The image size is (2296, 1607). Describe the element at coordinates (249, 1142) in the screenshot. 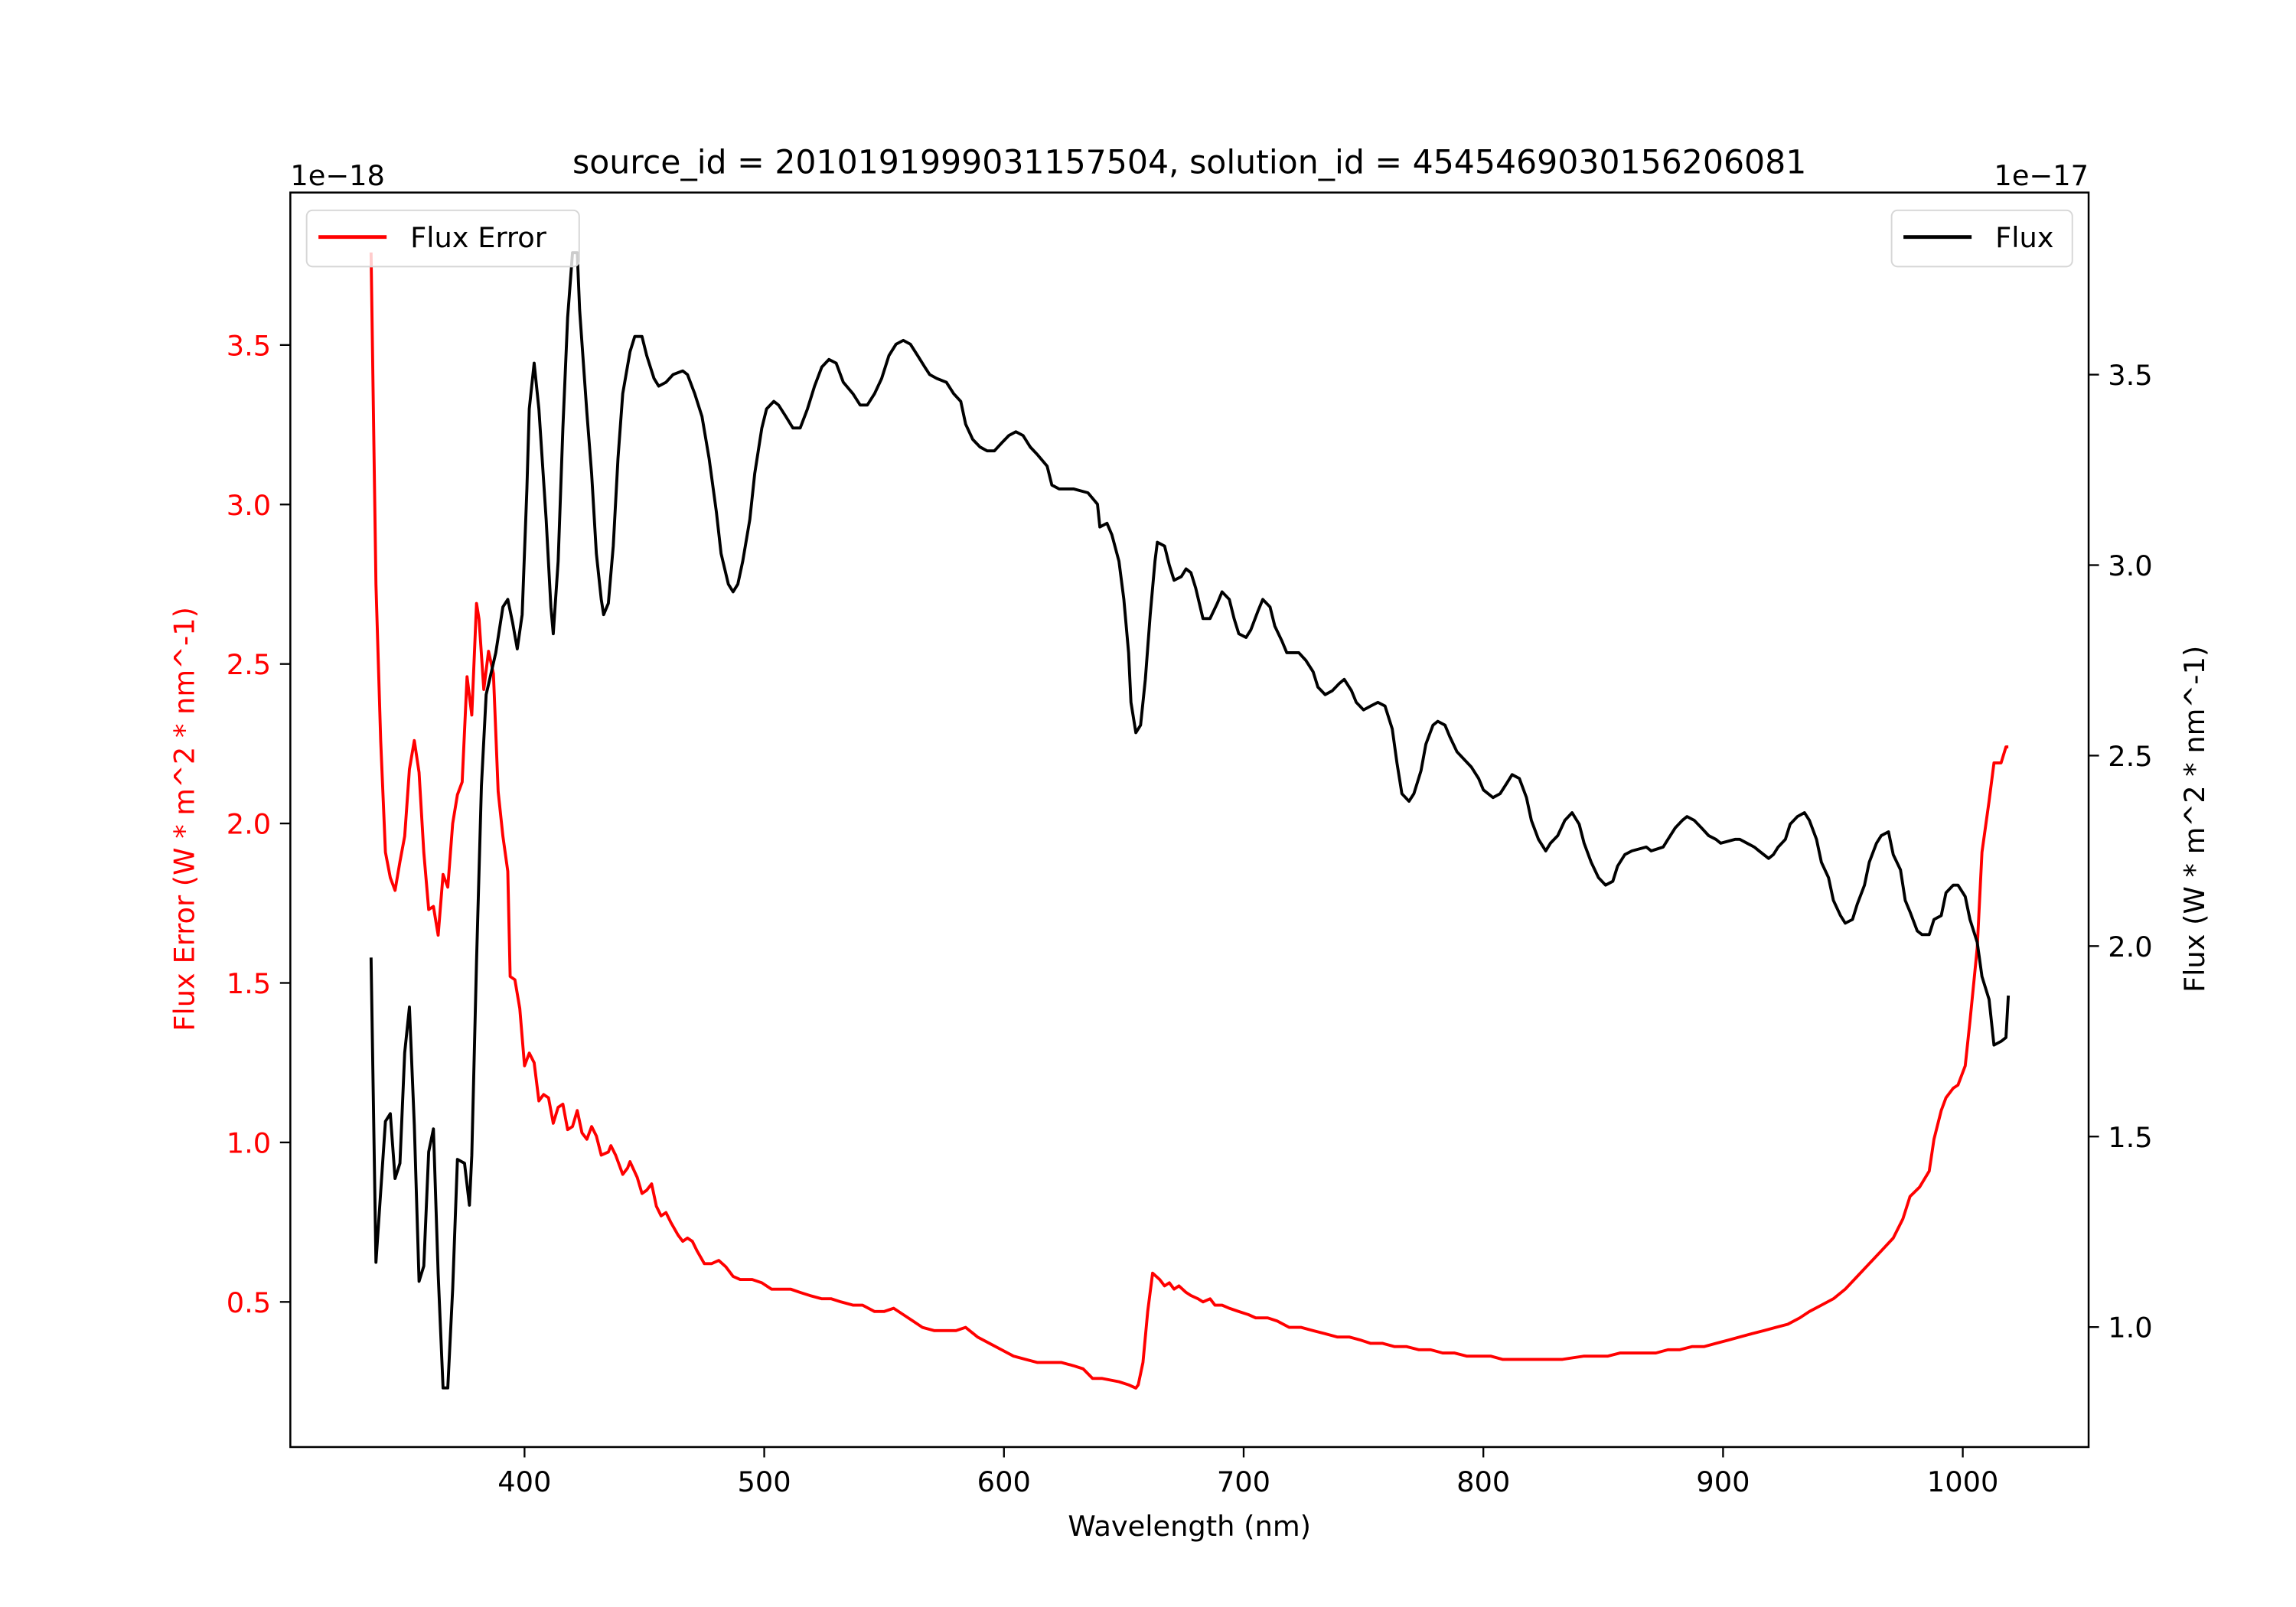

I see `left-y-tick-label: 1.0` at that location.